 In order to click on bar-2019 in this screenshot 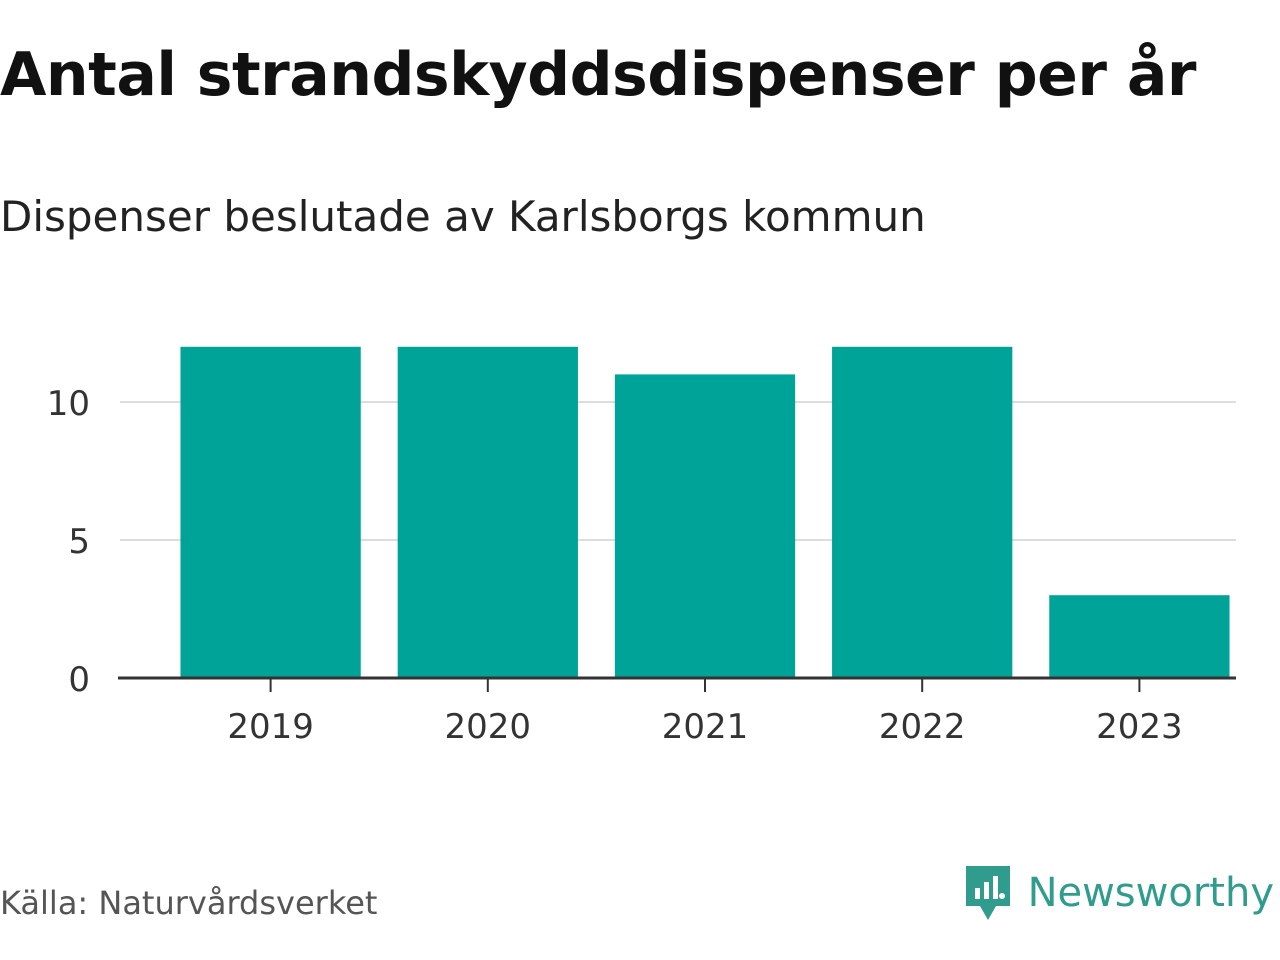, I will do `click(270, 512)`.